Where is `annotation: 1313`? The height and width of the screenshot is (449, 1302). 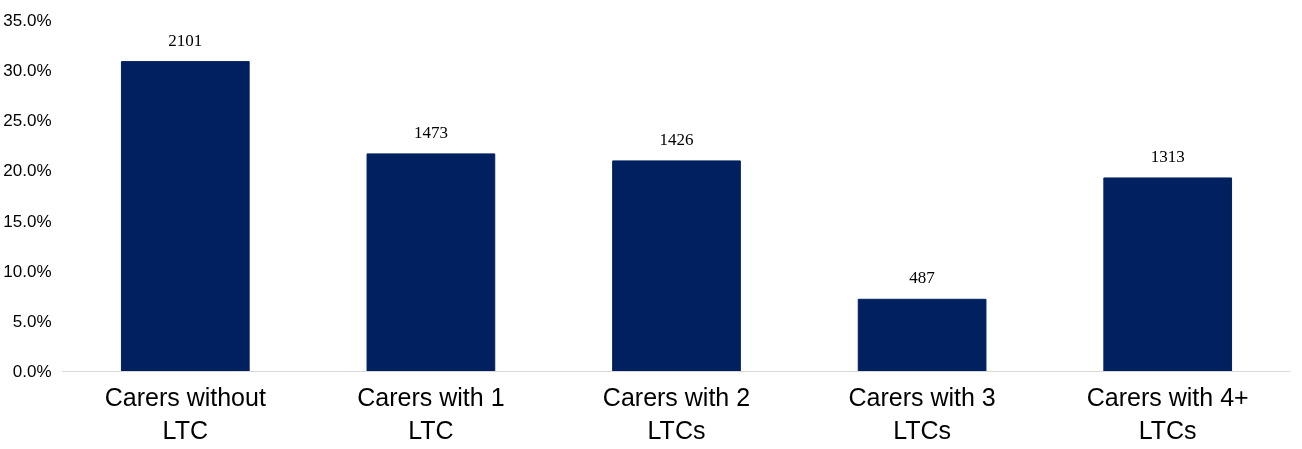
annotation: 1313 is located at coordinates (1167, 156).